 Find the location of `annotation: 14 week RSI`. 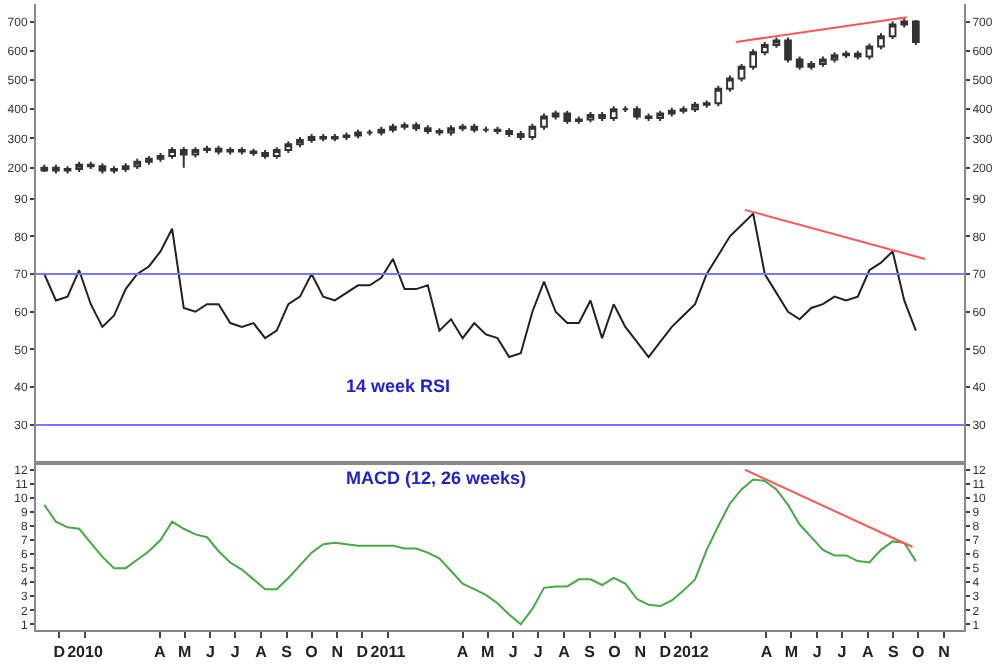

annotation: 14 week RSI is located at coordinates (398, 386).